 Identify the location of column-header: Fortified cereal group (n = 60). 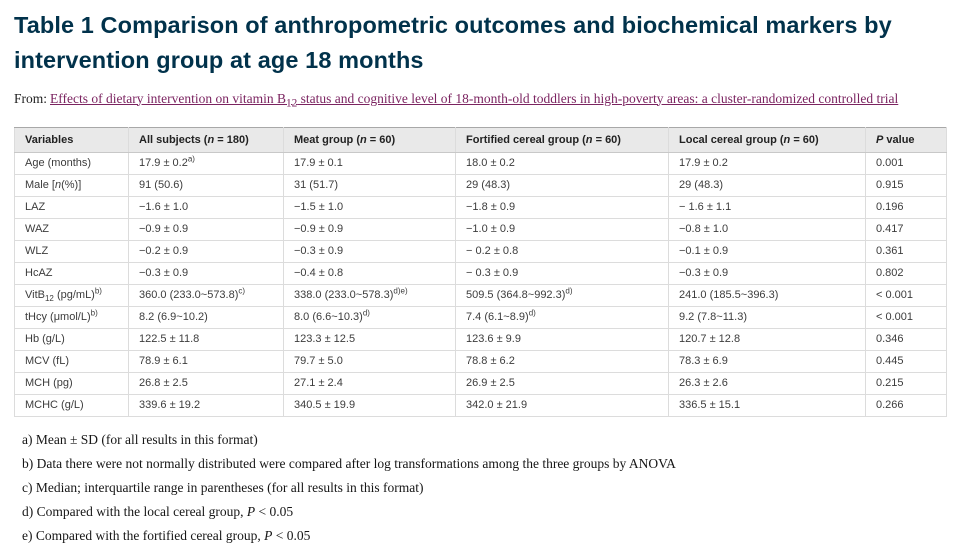
(562, 139).